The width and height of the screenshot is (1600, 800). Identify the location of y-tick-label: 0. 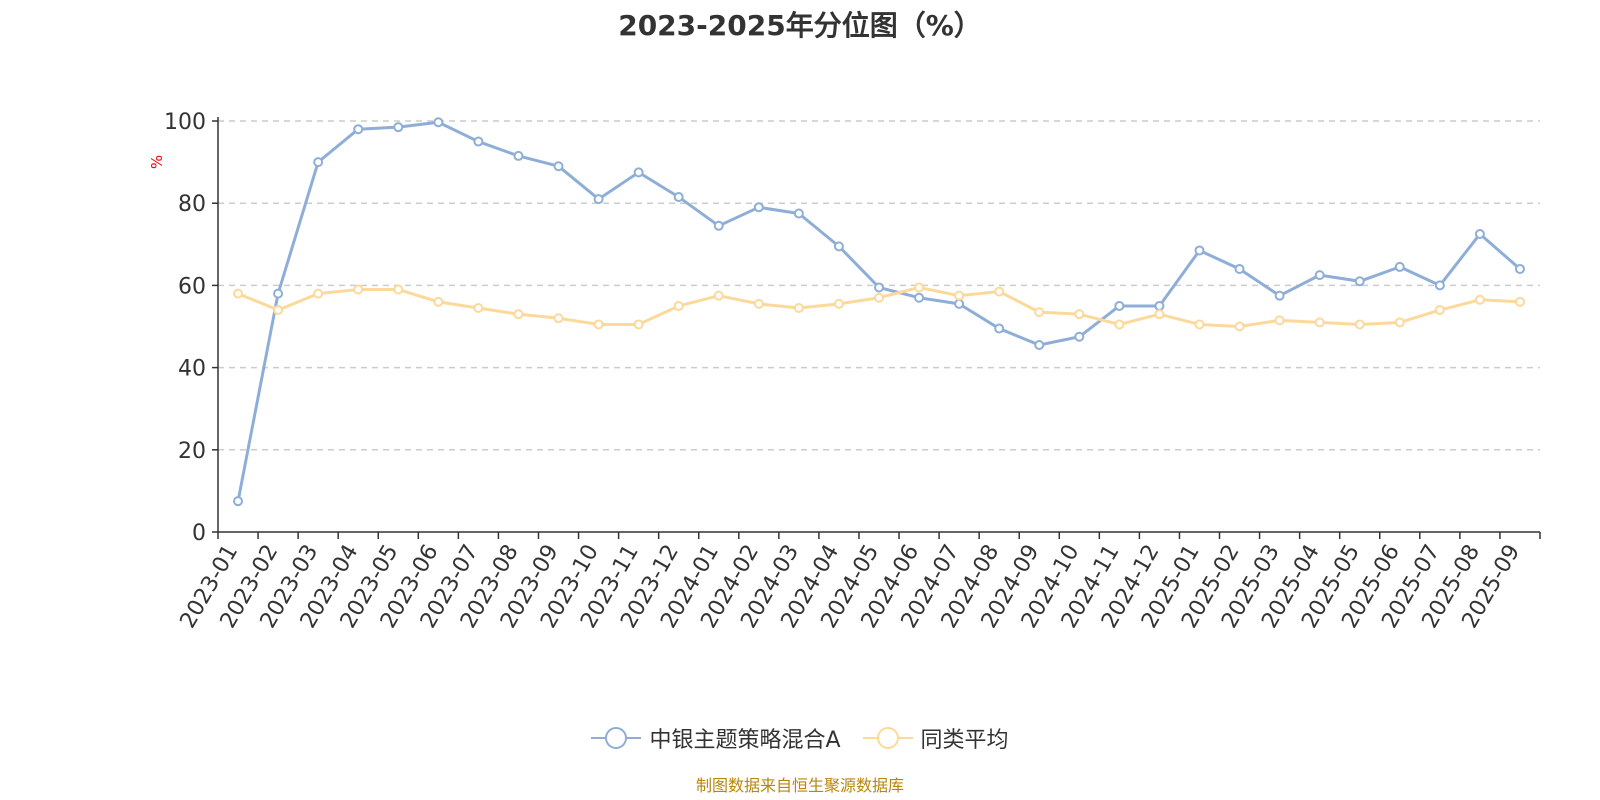
(199, 533).